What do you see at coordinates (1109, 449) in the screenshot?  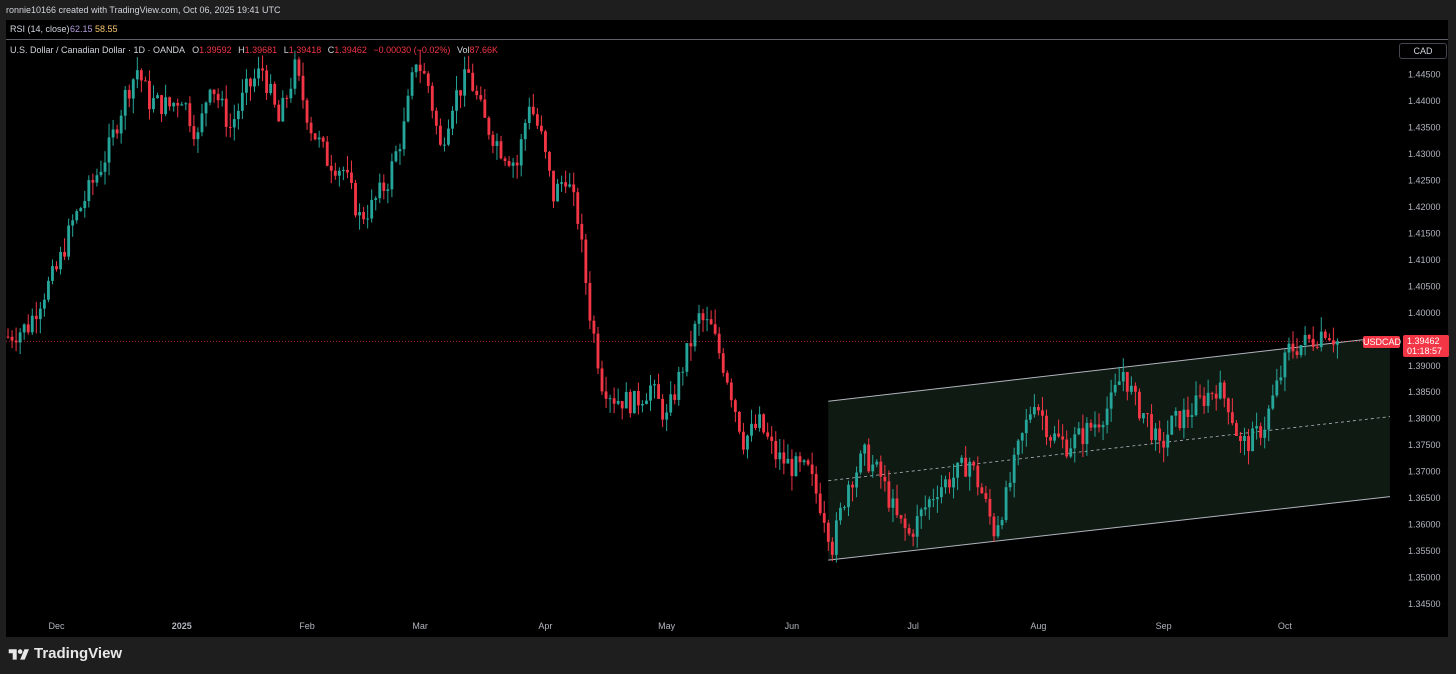 I see `channel-mid-line` at bounding box center [1109, 449].